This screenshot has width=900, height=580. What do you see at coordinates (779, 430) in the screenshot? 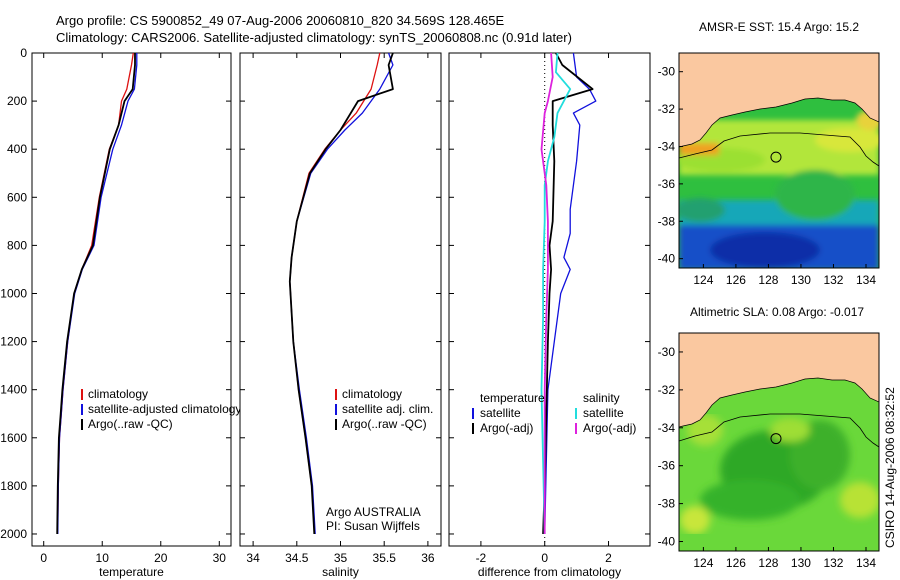
I see `sla-depth-contour` at bounding box center [779, 430].